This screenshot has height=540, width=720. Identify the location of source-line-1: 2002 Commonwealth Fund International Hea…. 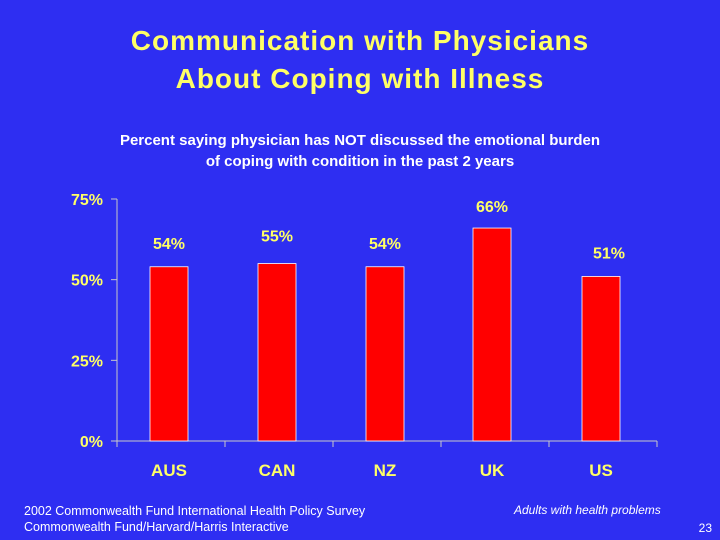
(195, 511).